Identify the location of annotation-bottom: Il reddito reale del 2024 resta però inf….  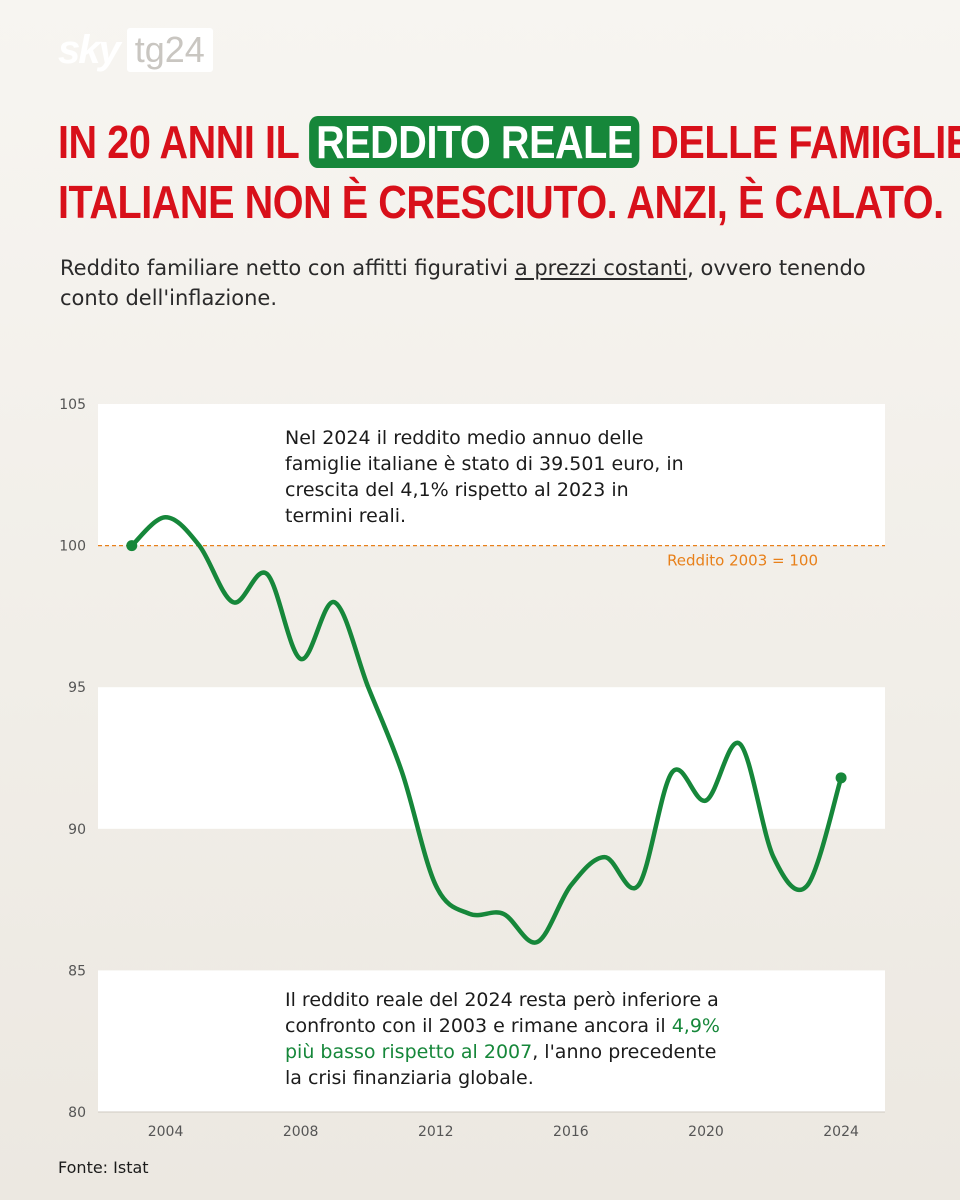
(505, 1039).